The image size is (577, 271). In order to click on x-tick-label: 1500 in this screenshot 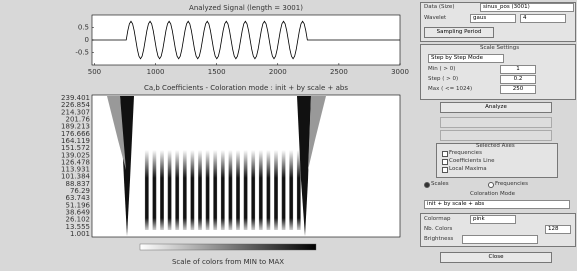, I will do `click(217, 72)`.